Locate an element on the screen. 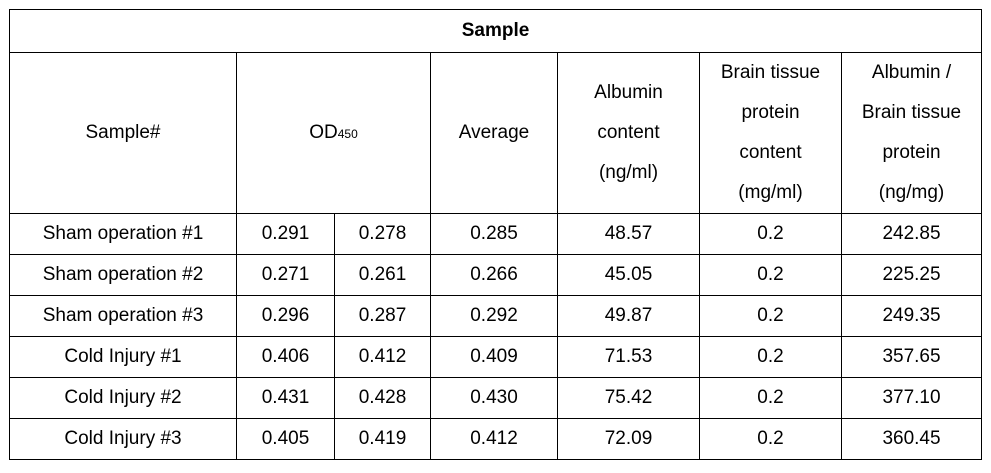 The width and height of the screenshot is (991, 473). cell-albumin: 45.05 is located at coordinates (628, 275).